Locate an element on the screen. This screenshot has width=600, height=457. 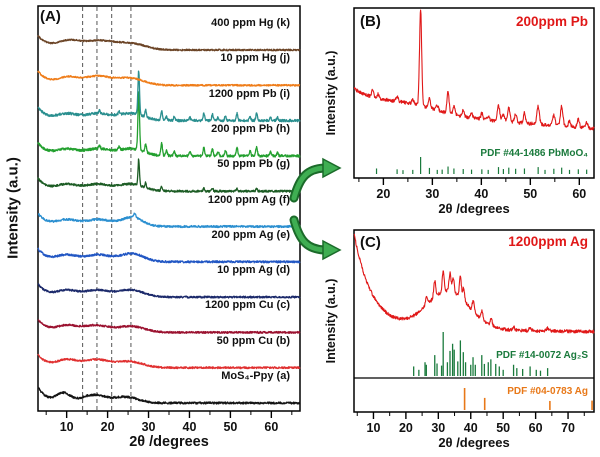
dashed-guide-lines is located at coordinates (107, 208).